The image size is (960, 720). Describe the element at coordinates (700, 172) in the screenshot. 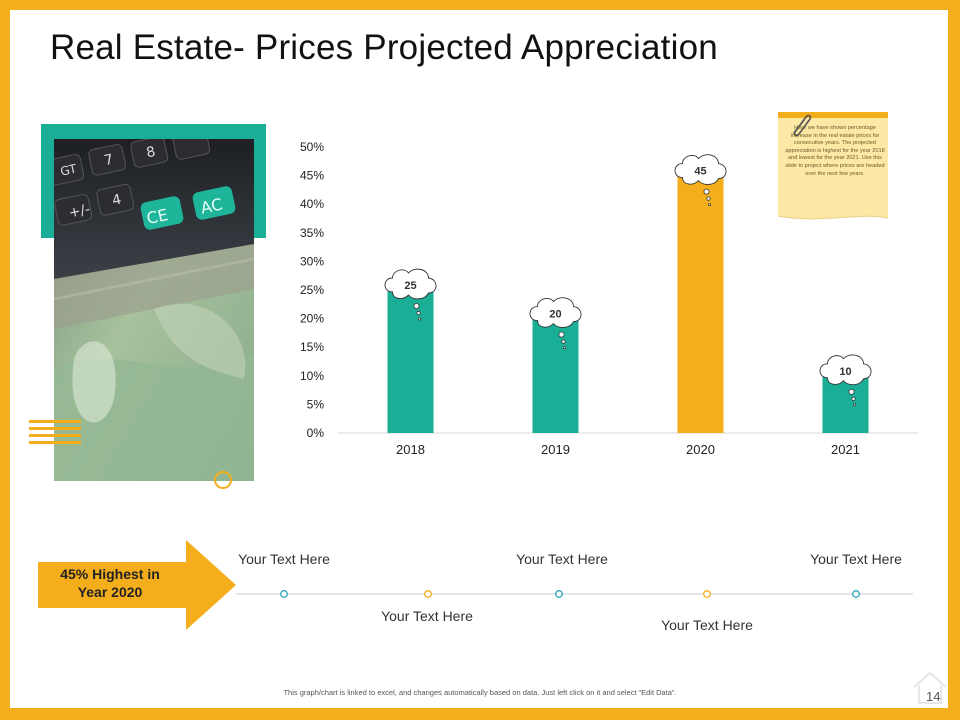

I see `data-label: 45` at that location.